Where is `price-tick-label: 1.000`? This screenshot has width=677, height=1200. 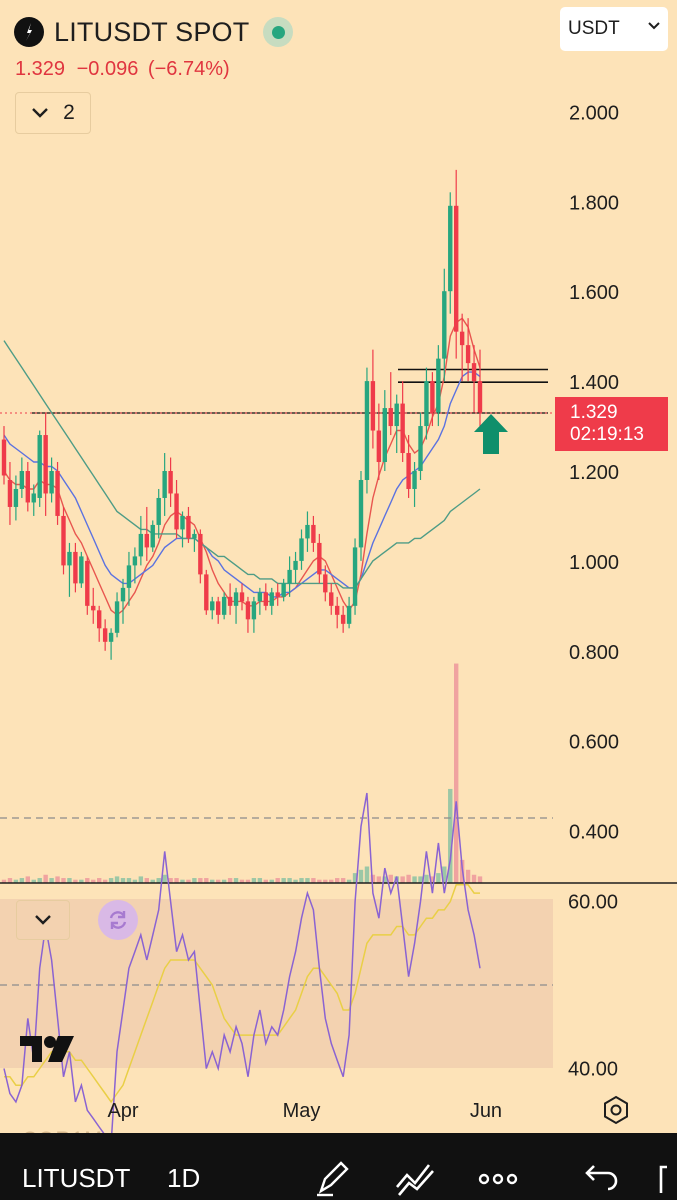 price-tick-label: 1.000 is located at coordinates (594, 563).